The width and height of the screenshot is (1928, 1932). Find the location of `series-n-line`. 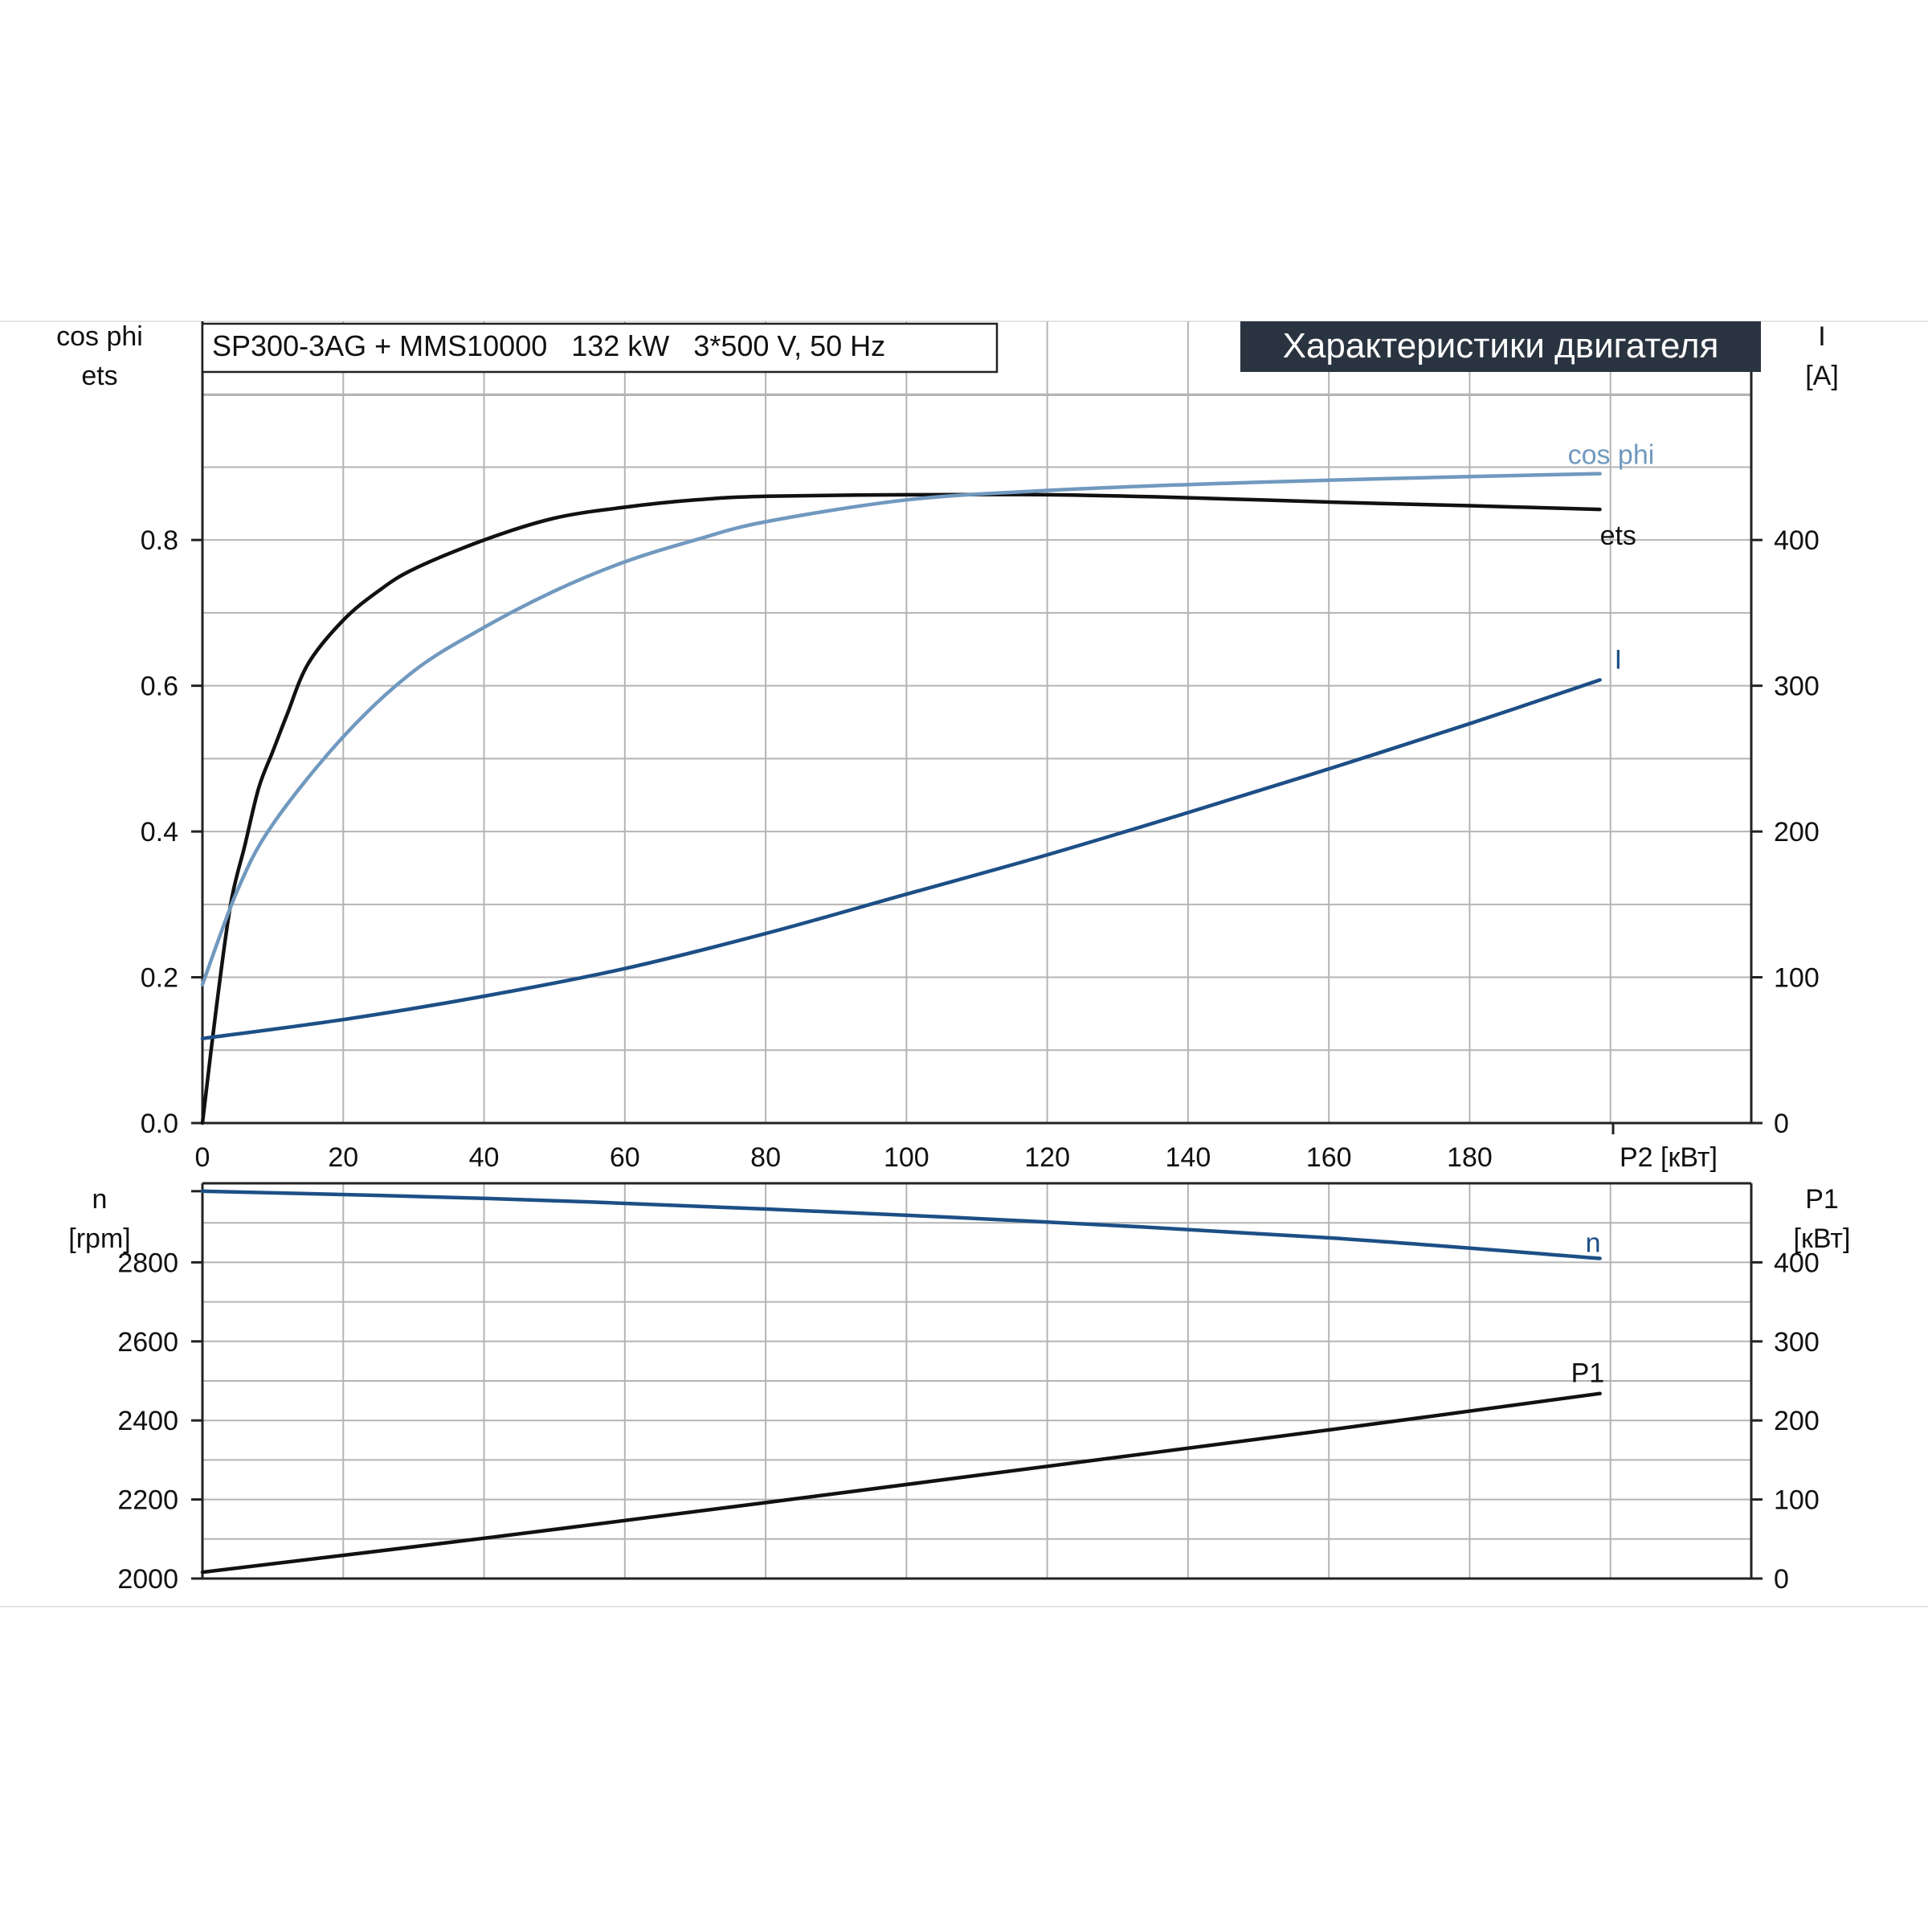

series-n-line is located at coordinates (901, 1224).